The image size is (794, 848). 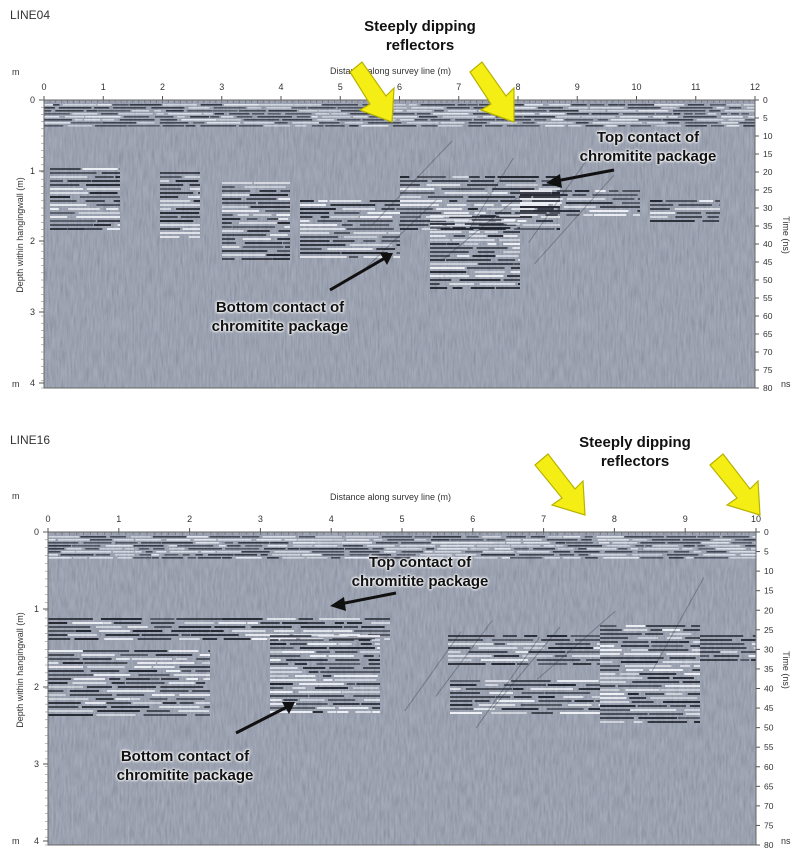 What do you see at coordinates (769, 728) in the screenshot?
I see `time-tick-label: 50` at bounding box center [769, 728].